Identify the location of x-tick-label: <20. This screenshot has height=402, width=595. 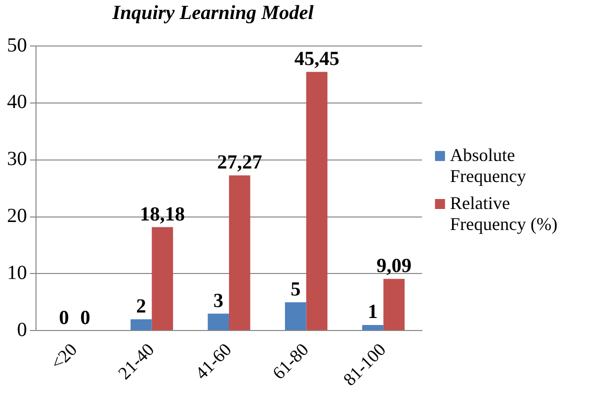
(63, 356).